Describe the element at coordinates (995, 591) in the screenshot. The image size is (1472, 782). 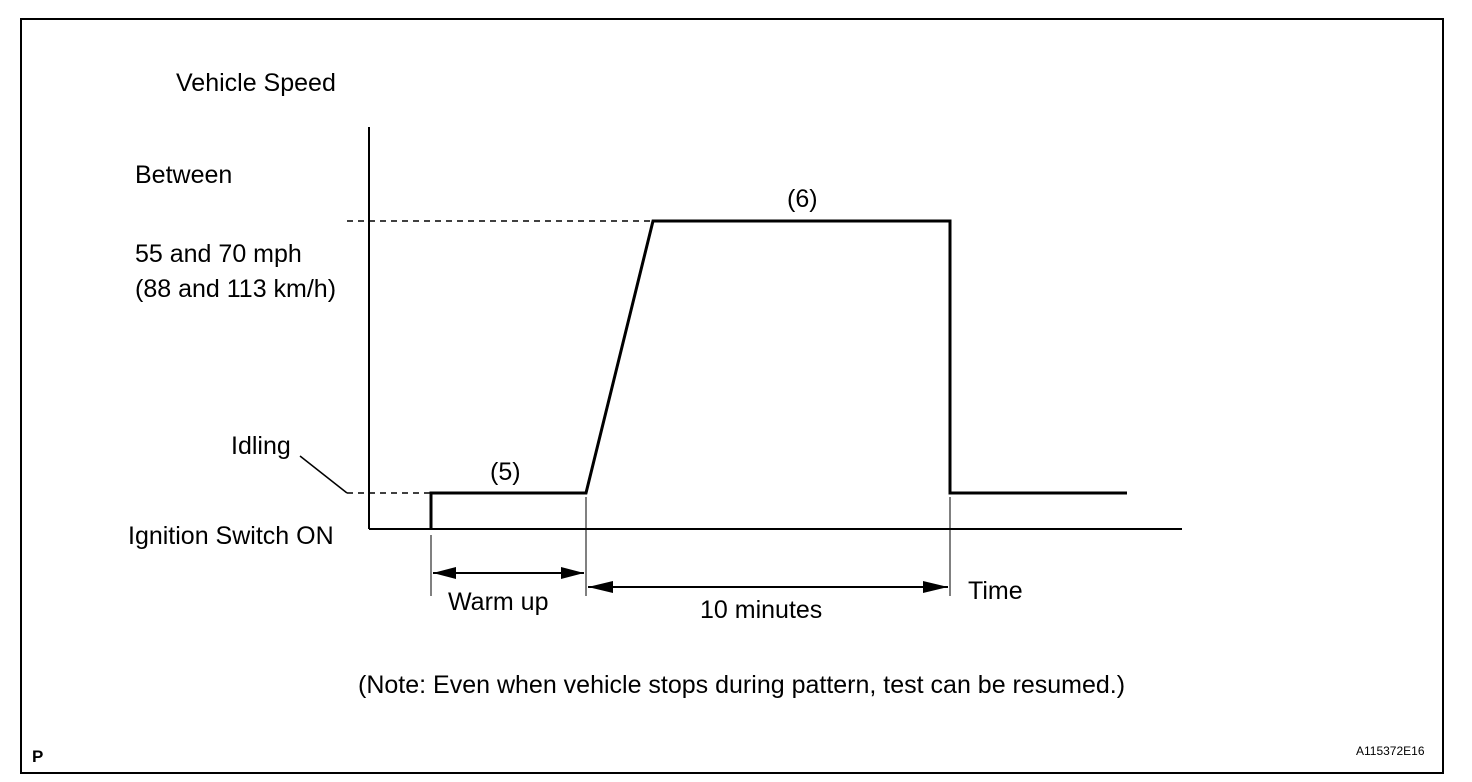
I see `time-label: Time` at that location.